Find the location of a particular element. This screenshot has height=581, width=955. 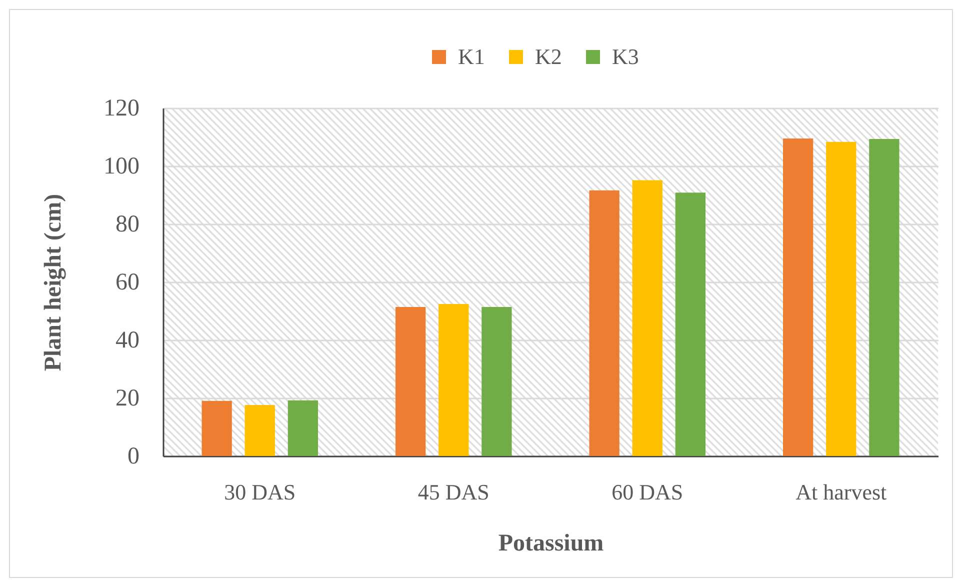

y-tick-label: 0 is located at coordinates (134, 457).